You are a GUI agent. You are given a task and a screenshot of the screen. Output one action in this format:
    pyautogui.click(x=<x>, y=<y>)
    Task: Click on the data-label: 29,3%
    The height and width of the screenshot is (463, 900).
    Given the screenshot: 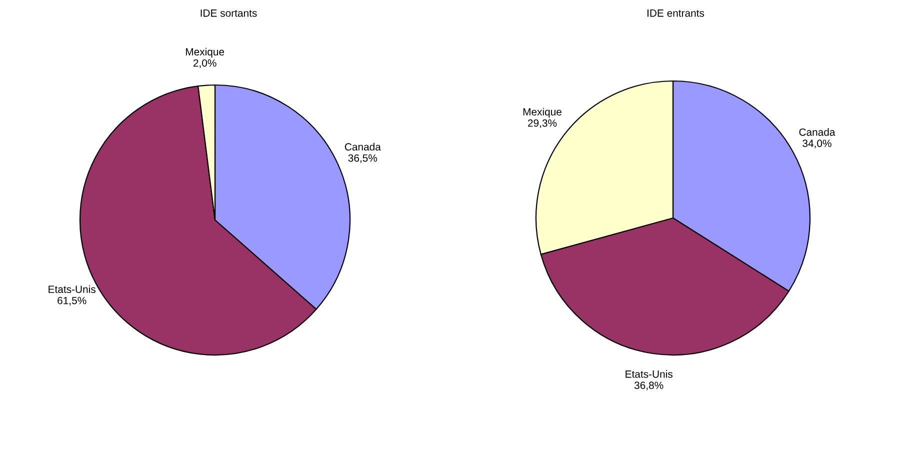 What is the action you would take?
    pyautogui.click(x=542, y=123)
    